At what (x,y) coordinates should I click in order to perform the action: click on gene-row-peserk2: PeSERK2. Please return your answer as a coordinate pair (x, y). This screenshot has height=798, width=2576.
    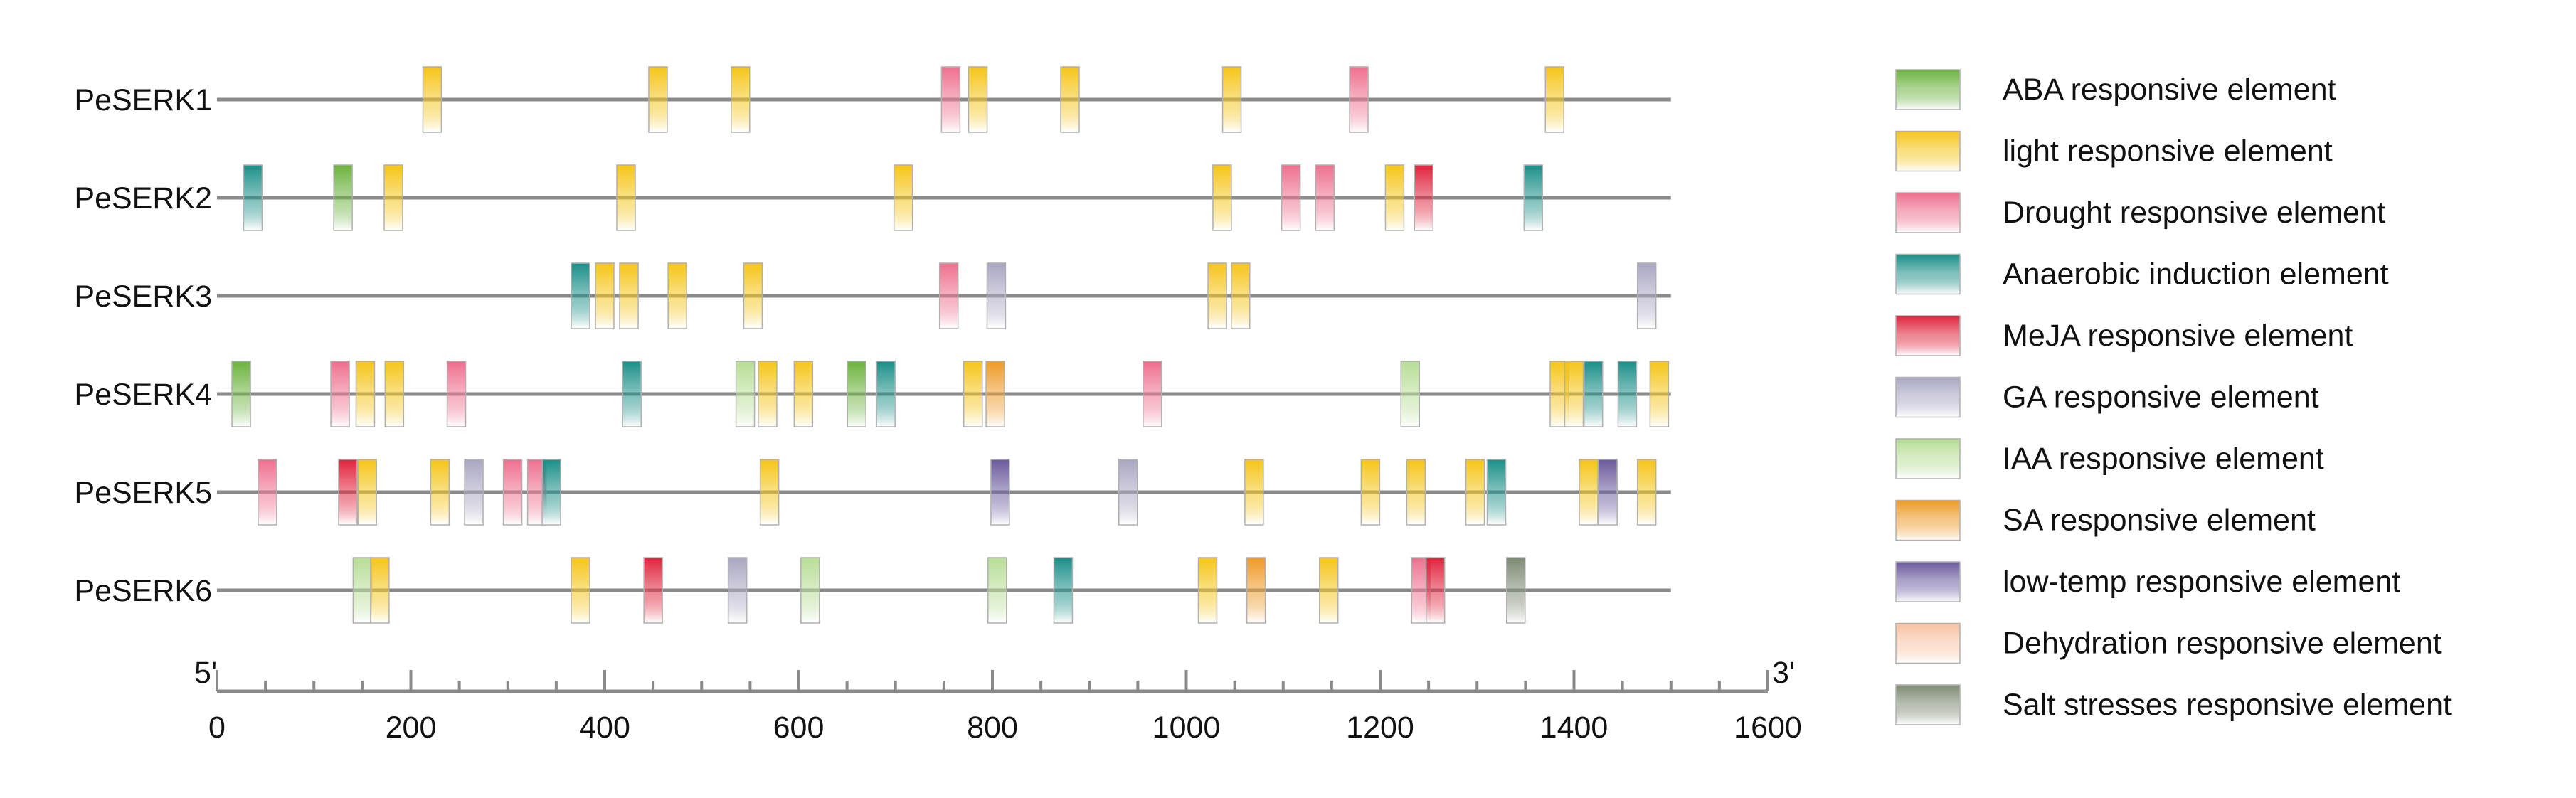
    Looking at the image, I should click on (872, 197).